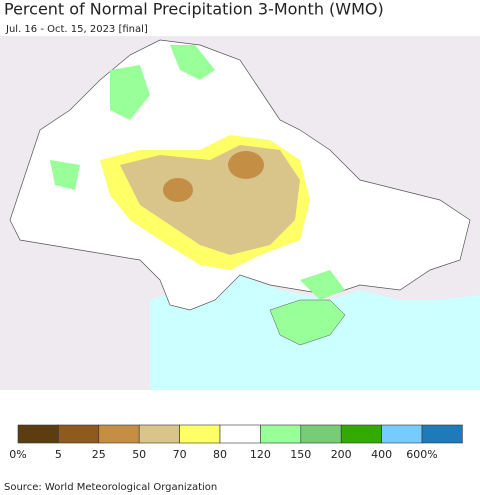  I want to click on legend-label: 50, so click(139, 454).